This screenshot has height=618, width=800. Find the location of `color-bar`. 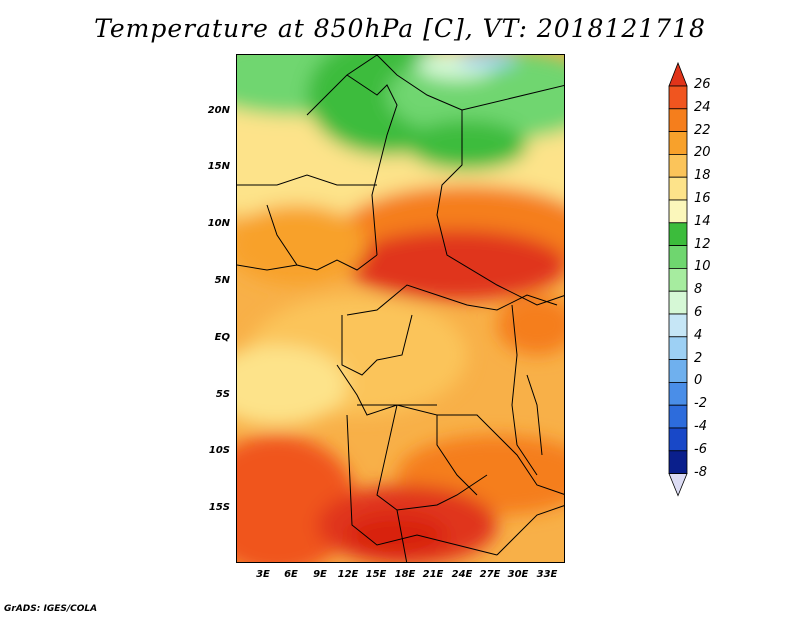

color-bar is located at coordinates (678, 279).